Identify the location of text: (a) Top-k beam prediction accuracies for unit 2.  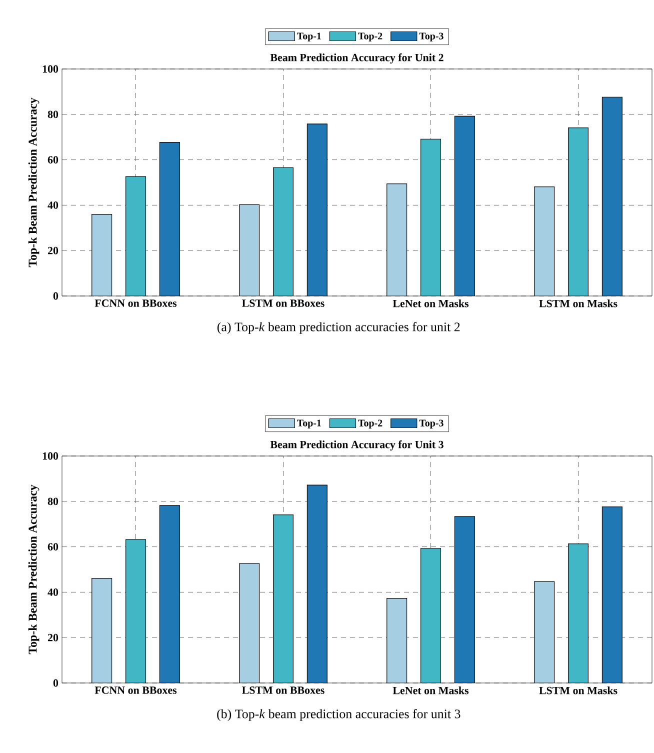
(338, 328).